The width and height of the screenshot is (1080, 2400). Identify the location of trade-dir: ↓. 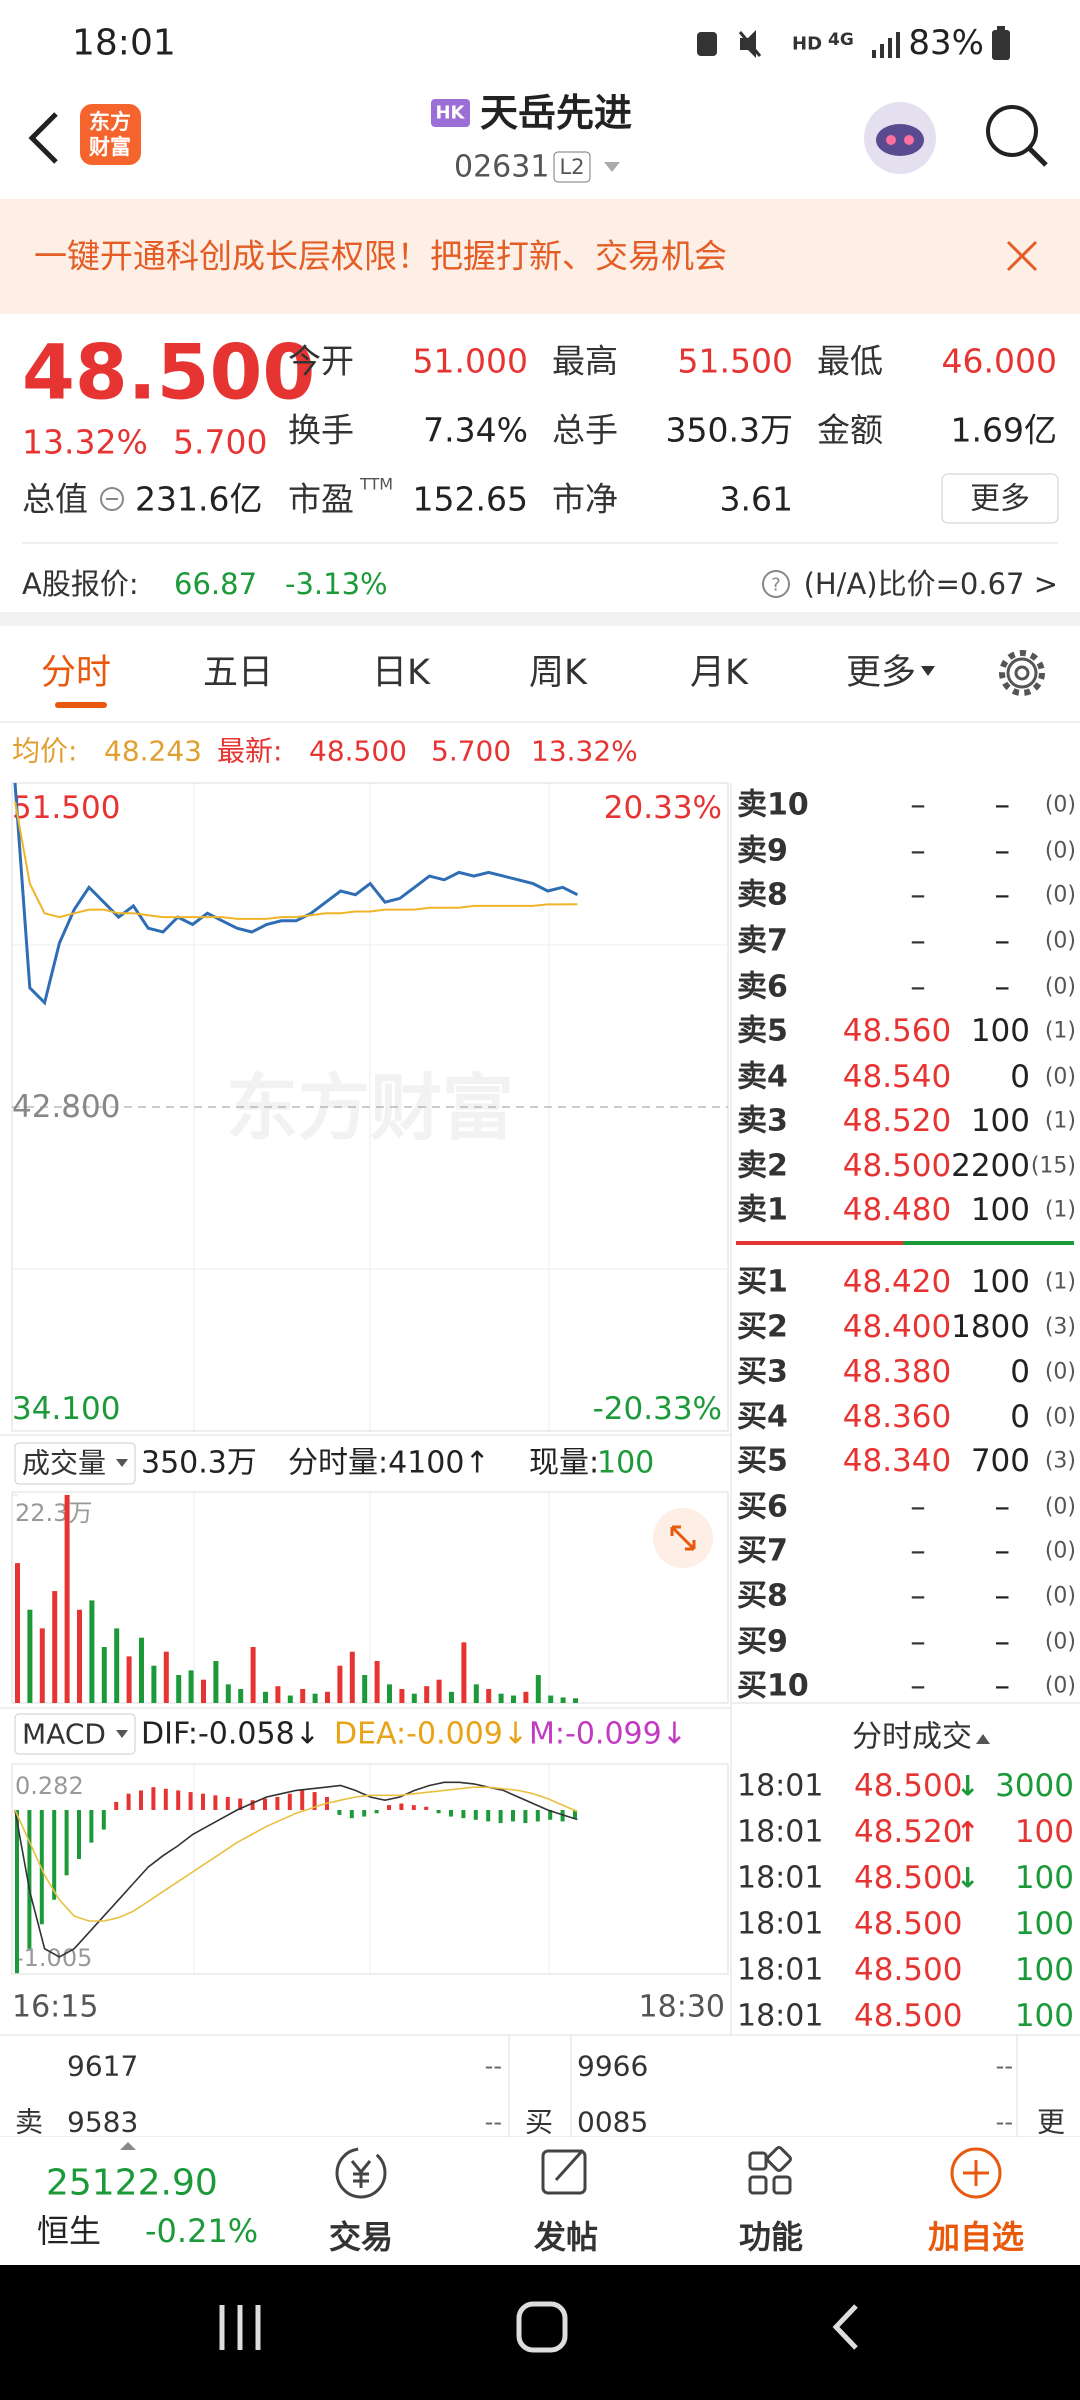
(967, 1878).